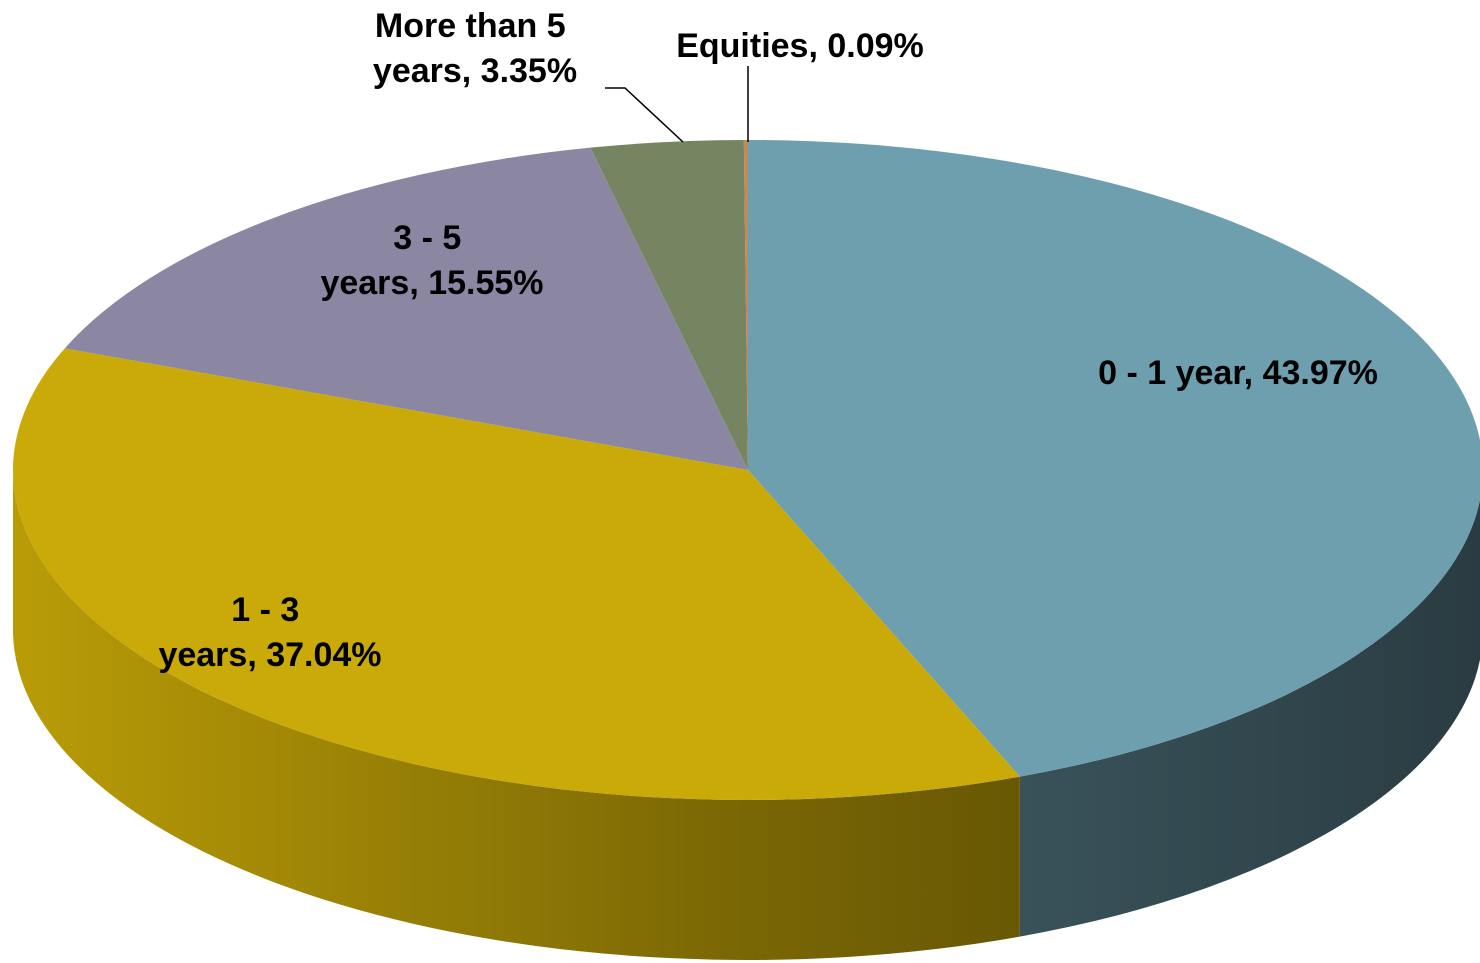 This screenshot has height=963, width=1480. I want to click on data-label: 3 - 5 years, 15.55%, so click(431, 260).